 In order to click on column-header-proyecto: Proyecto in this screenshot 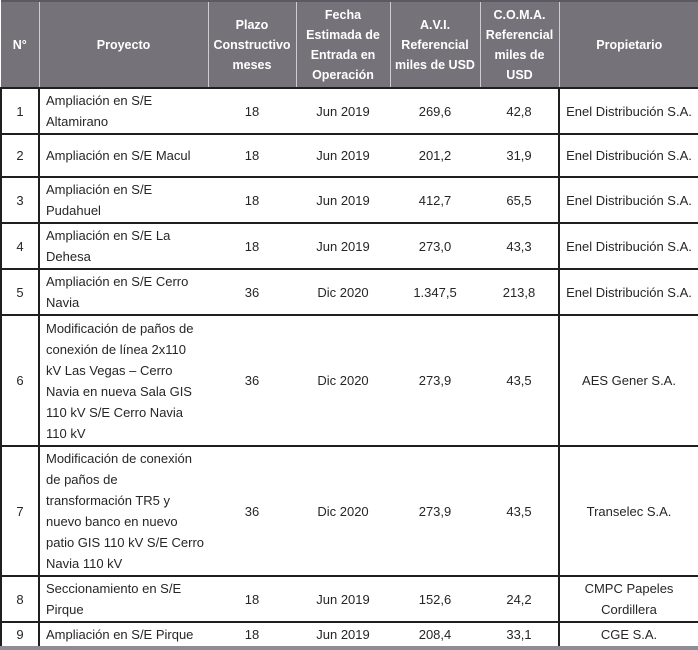, I will do `click(124, 44)`.